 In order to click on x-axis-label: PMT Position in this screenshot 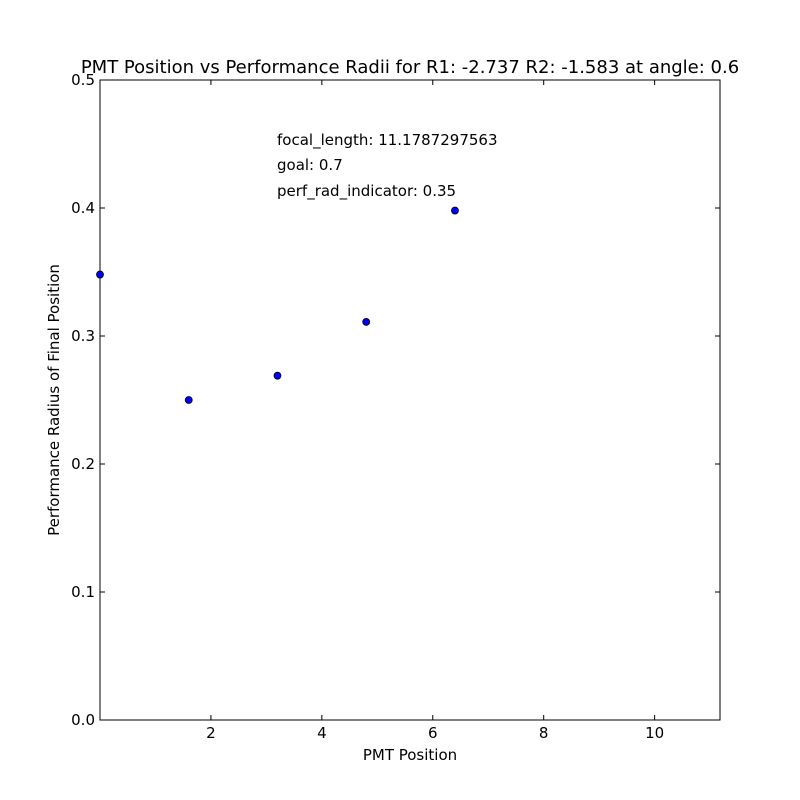, I will do `click(410, 755)`.